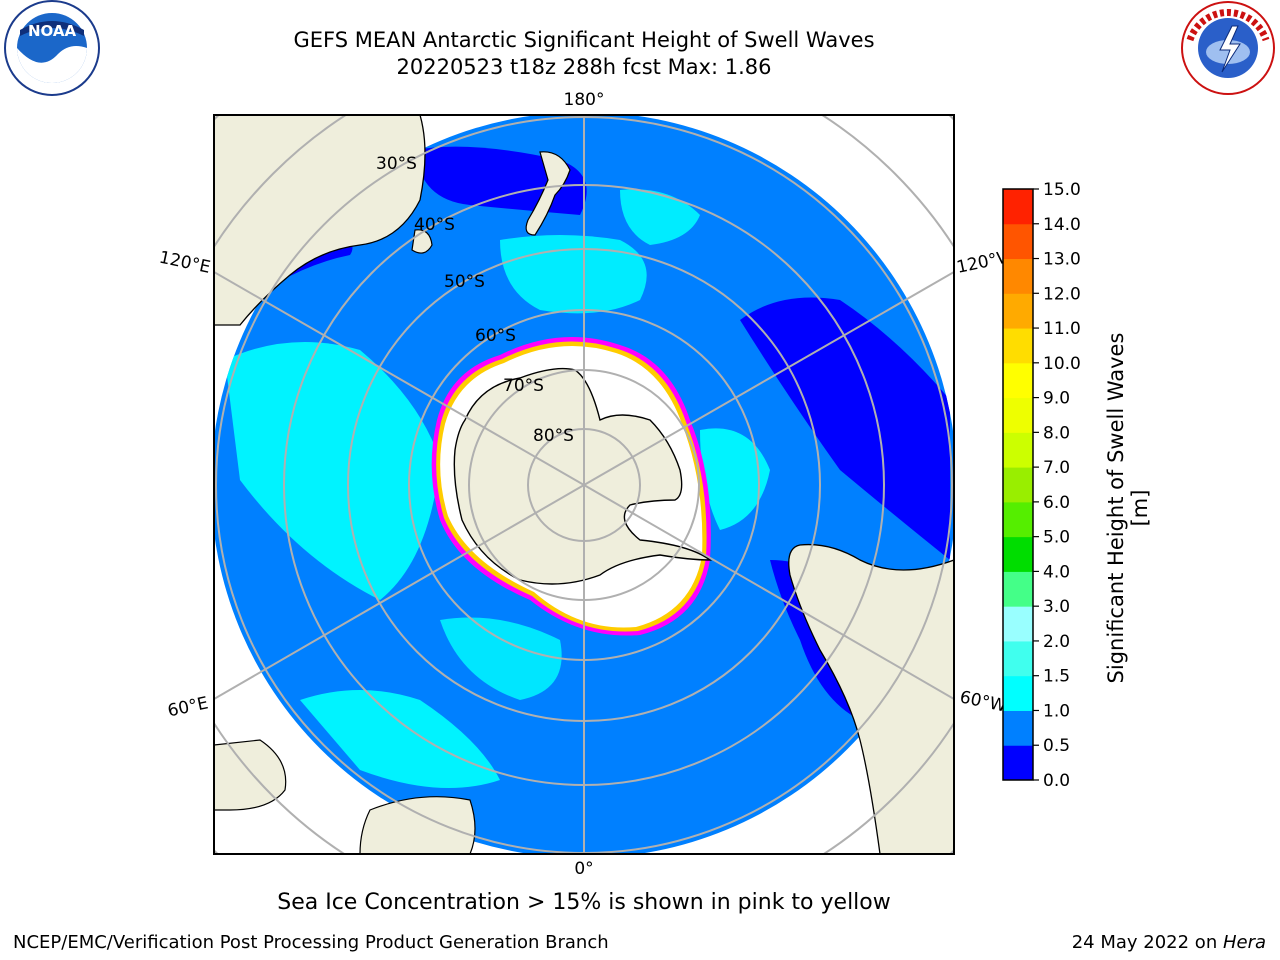 Image resolution: width=1280 pixels, height=960 pixels. What do you see at coordinates (735, 479) in the screenshot?
I see `mid-swell-east` at bounding box center [735, 479].